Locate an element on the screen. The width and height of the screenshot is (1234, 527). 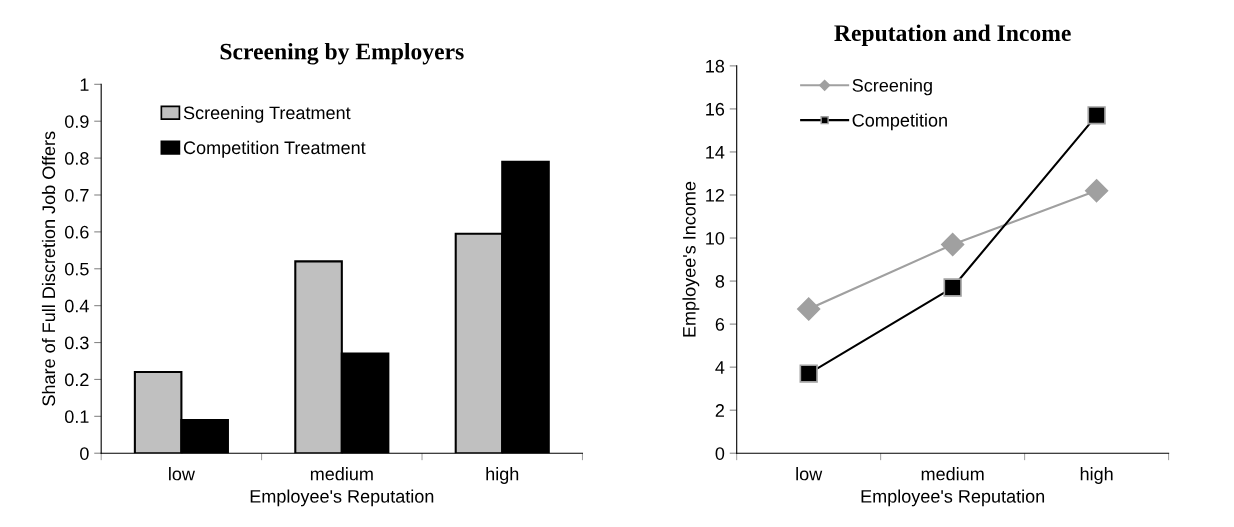
y-tick-label: 0.5 is located at coordinates (76, 269).